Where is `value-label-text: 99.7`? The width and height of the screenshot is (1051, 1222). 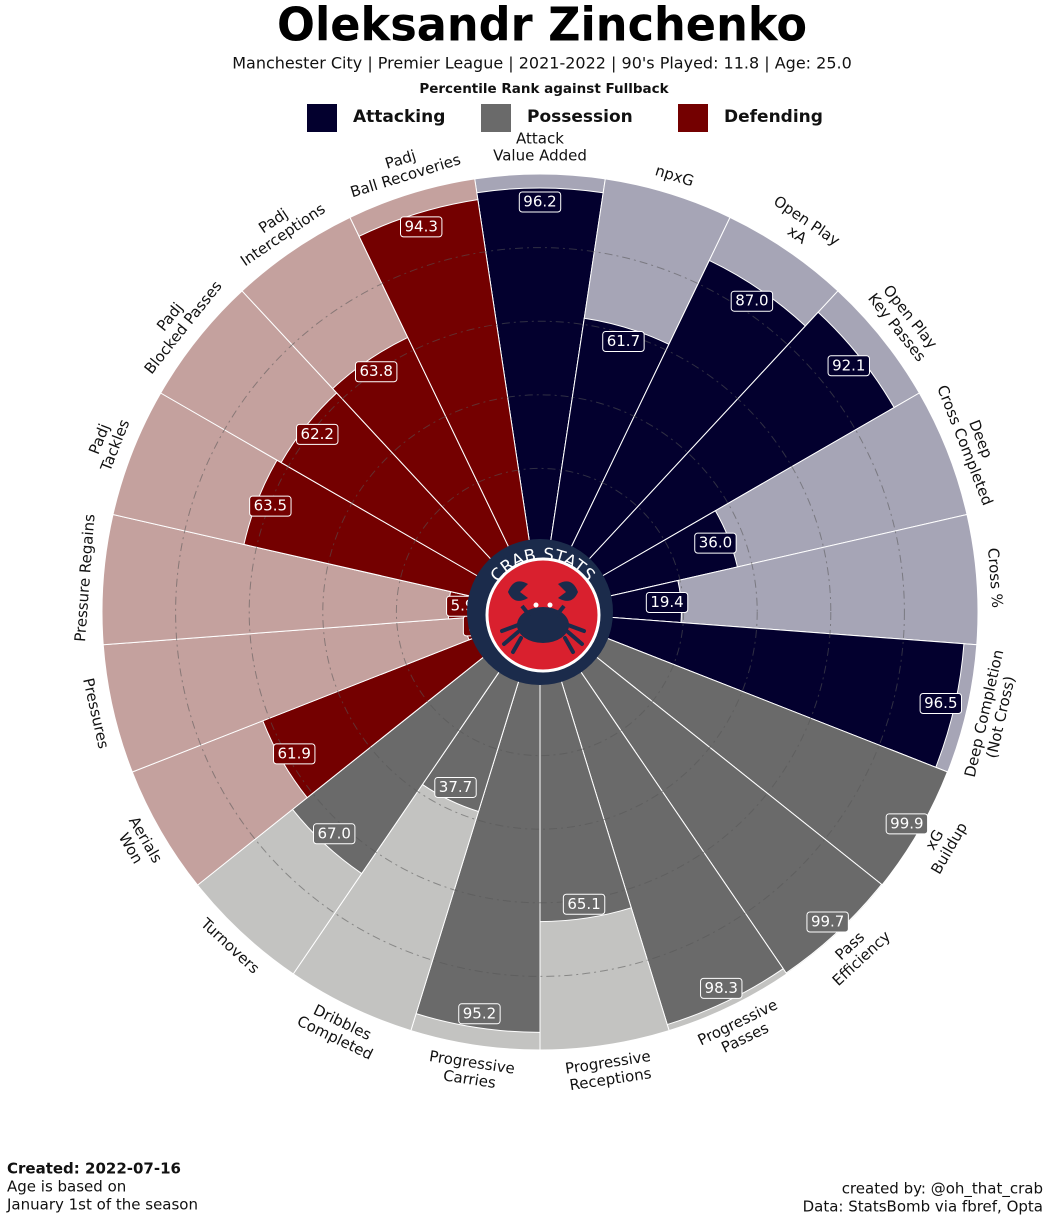
value-label-text: 99.7 is located at coordinates (827, 922).